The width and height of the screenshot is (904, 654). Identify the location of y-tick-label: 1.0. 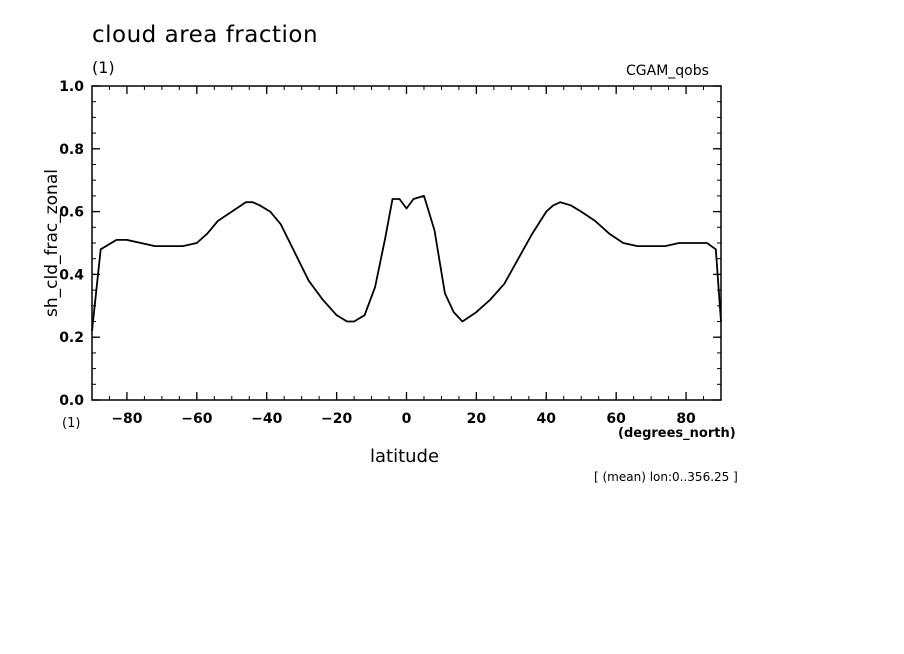
(71, 87).